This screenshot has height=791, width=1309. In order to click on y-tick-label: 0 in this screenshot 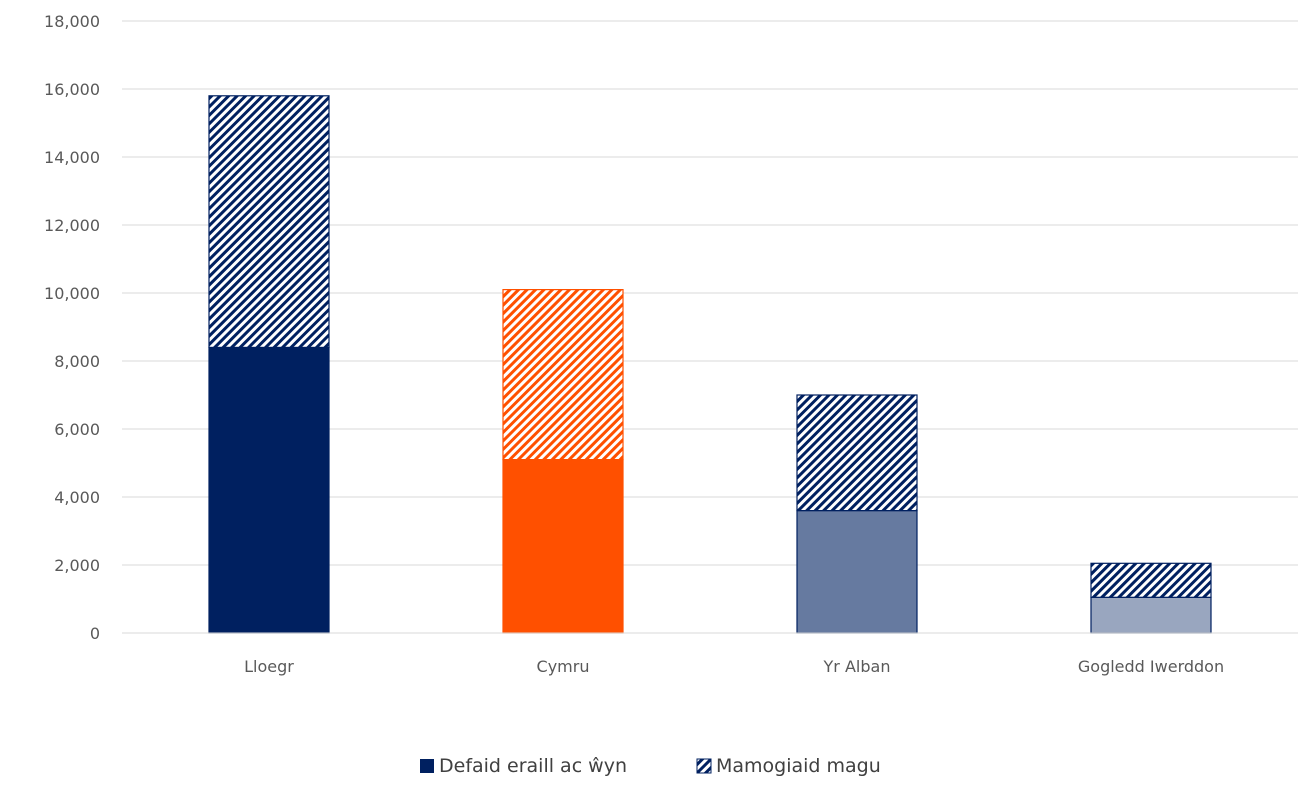, I will do `click(95, 633)`.